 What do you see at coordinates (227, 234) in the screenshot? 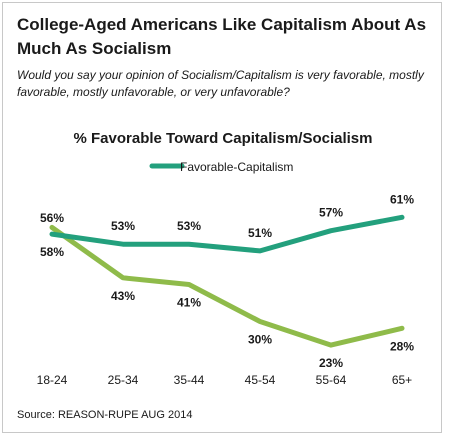
I see `series-line-capitalism` at bounding box center [227, 234].